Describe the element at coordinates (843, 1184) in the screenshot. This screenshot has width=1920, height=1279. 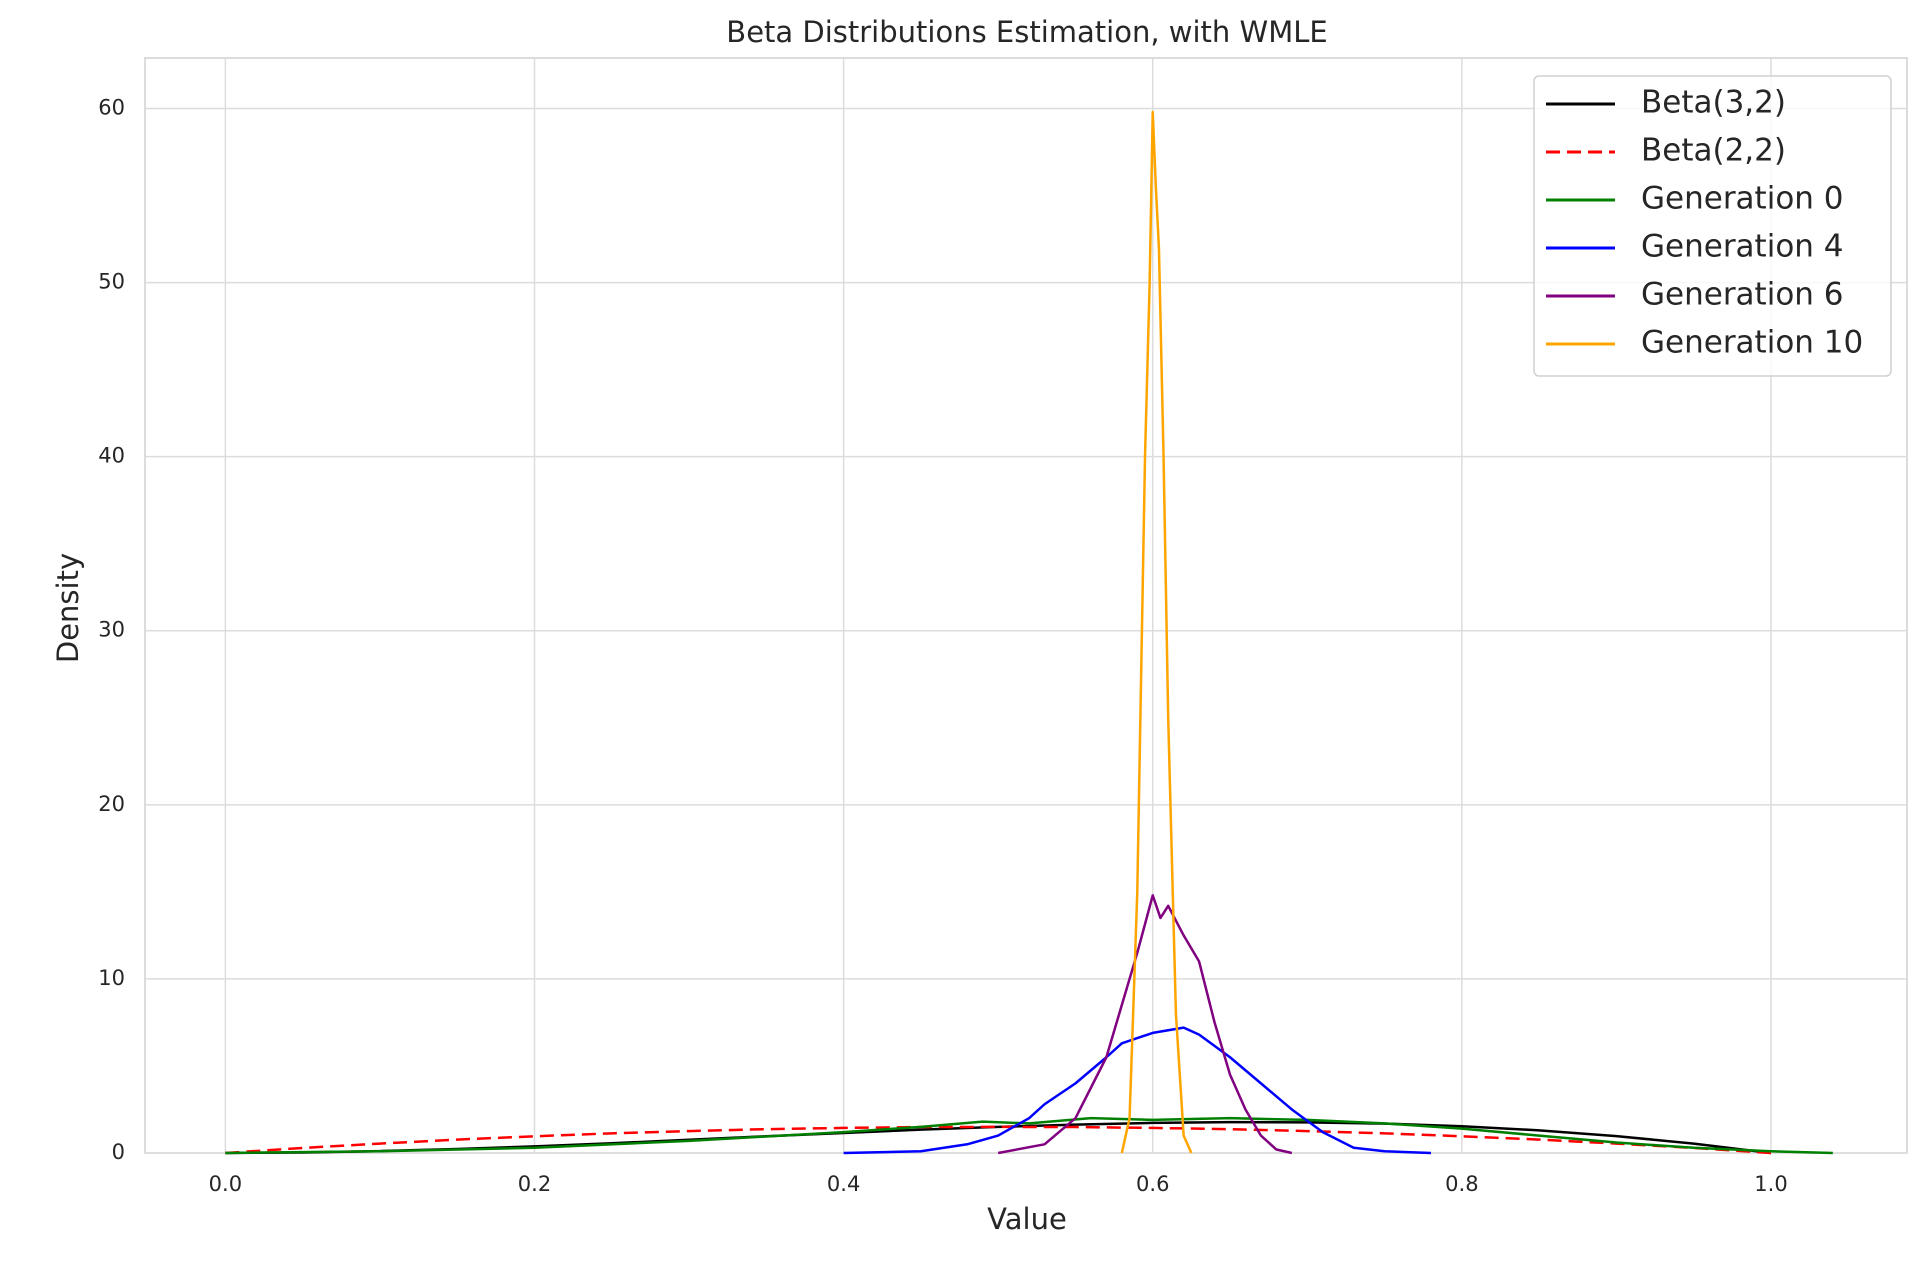
I see `x-tick-label: 0.4` at that location.